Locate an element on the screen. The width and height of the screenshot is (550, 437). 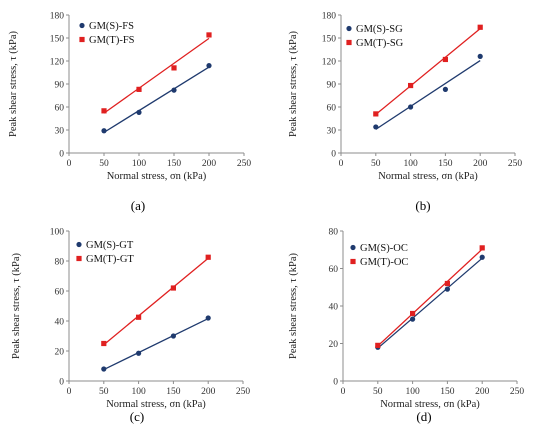
trendline-gm(s)-fs is located at coordinates (156, 99).